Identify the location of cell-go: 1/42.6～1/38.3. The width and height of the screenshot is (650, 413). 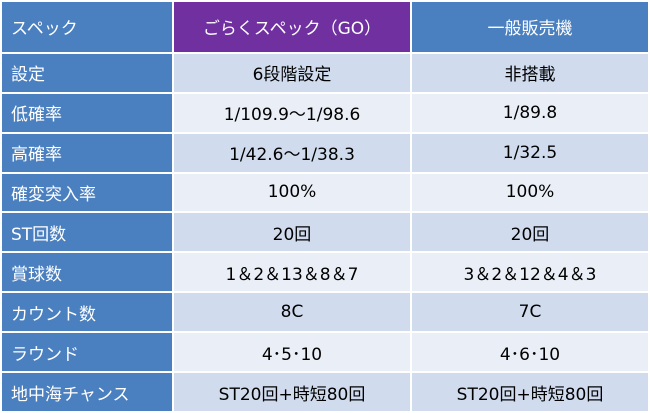
(292, 152).